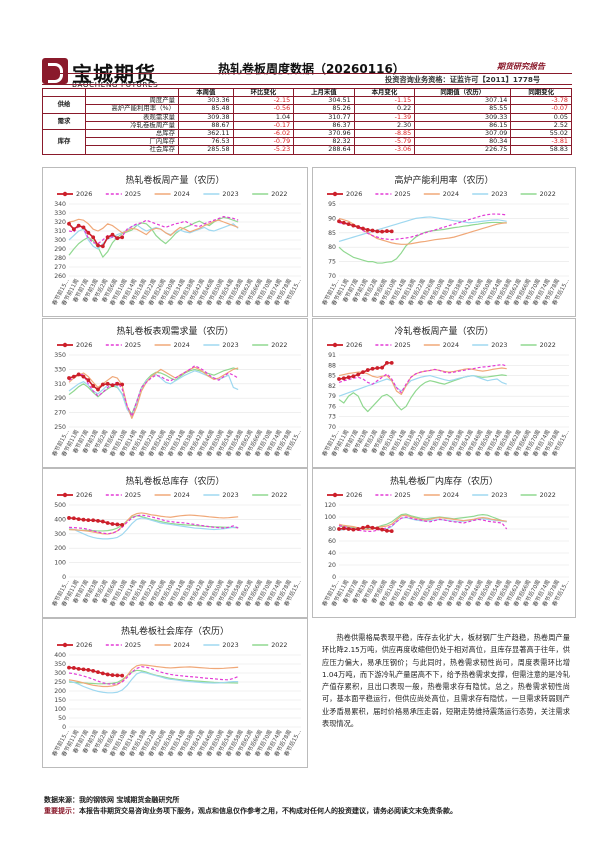 The width and height of the screenshot is (595, 842). What do you see at coordinates (206, 150) in the screenshot?
I see `summary-value-cell: 285.58` at bounding box center [206, 150].